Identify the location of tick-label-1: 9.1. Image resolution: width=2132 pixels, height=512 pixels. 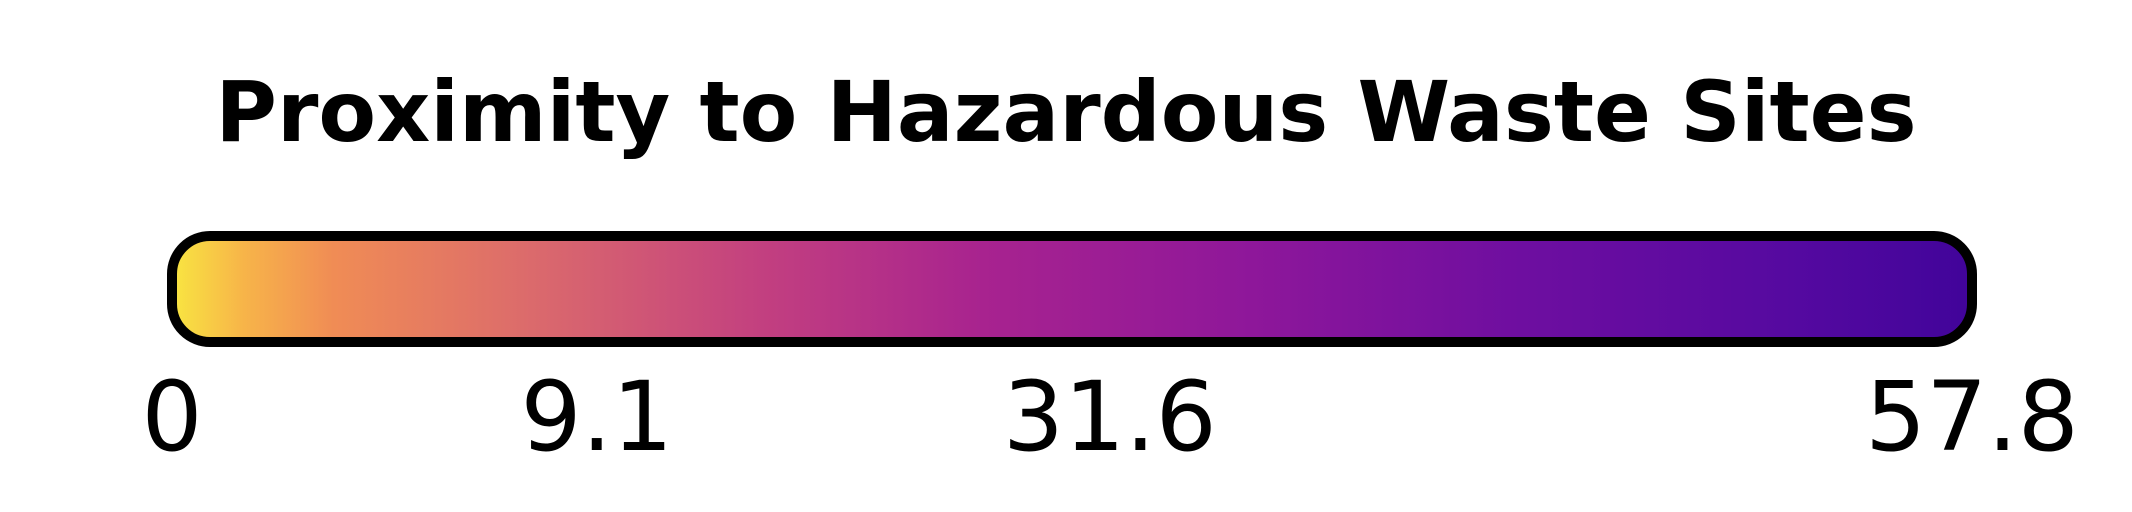
(596, 417).